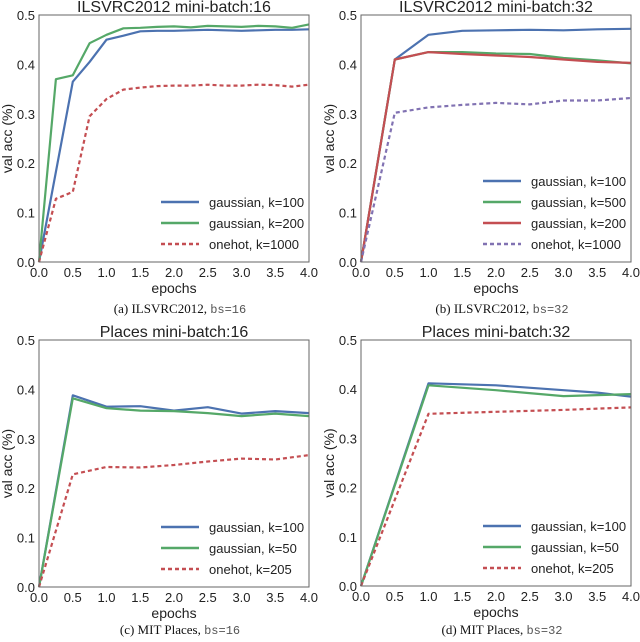  I want to click on subplot-caption: (c) MIT Places, bs=16, so click(180, 630).